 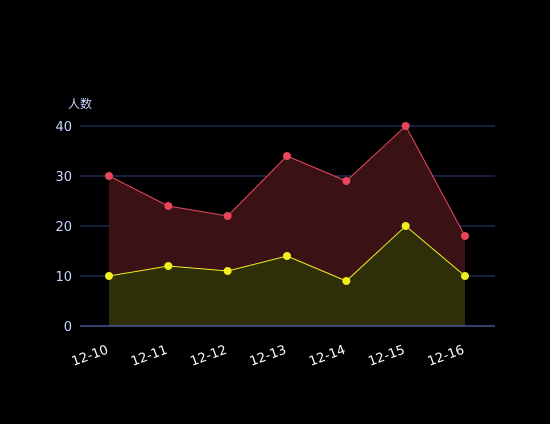 What do you see at coordinates (386, 356) in the screenshot?
I see `x-tick-label: 12-15` at bounding box center [386, 356].